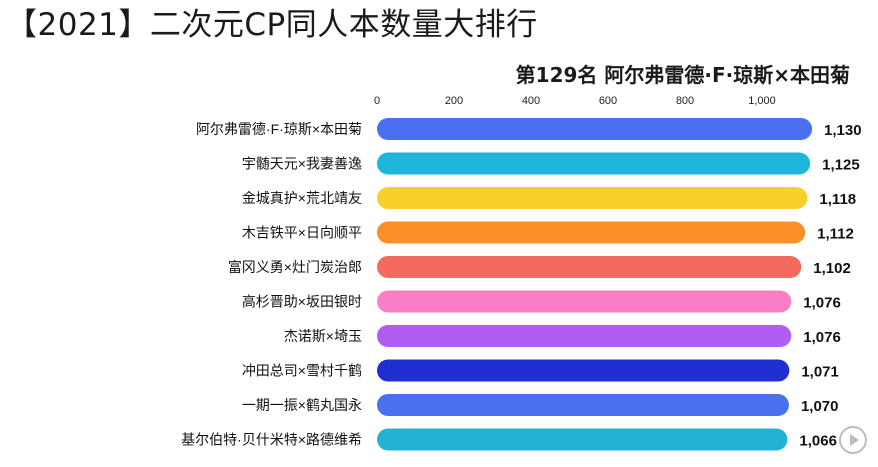 The height and width of the screenshot is (467, 878). Describe the element at coordinates (837, 199) in the screenshot. I see `value-label: 1,118` at that location.